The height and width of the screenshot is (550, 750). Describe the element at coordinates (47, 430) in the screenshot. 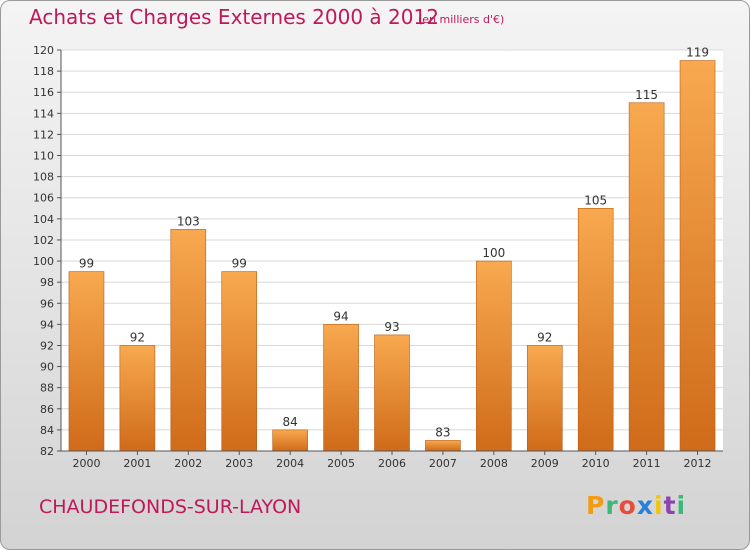

I see `y-tick-label: 84` at that location.